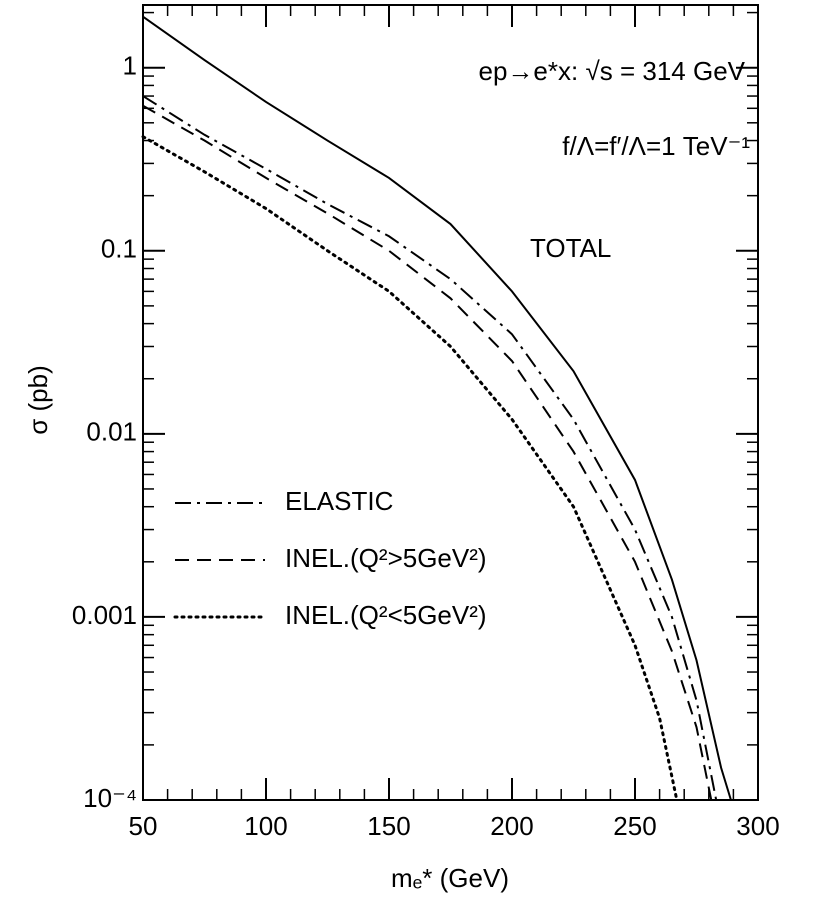  Describe the element at coordinates (388, 826) in the screenshot. I see `x-tick-label: 150` at that location.